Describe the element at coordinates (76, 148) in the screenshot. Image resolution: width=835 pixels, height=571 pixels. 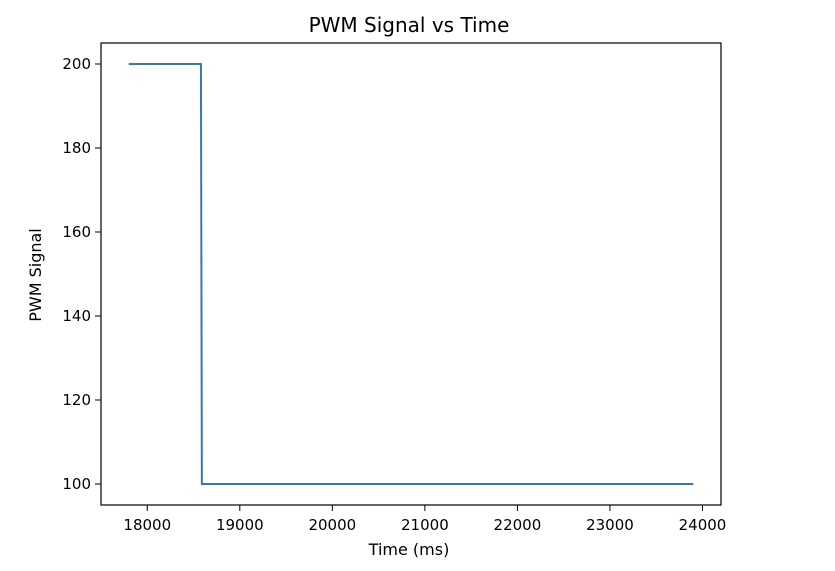
I see `y-tick-label-180: 180` at that location.